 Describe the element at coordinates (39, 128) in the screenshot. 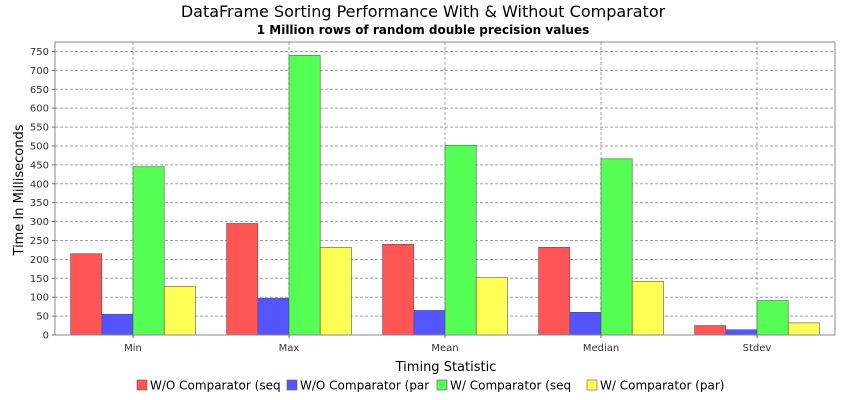

I see `y-tick-label: 550` at that location.